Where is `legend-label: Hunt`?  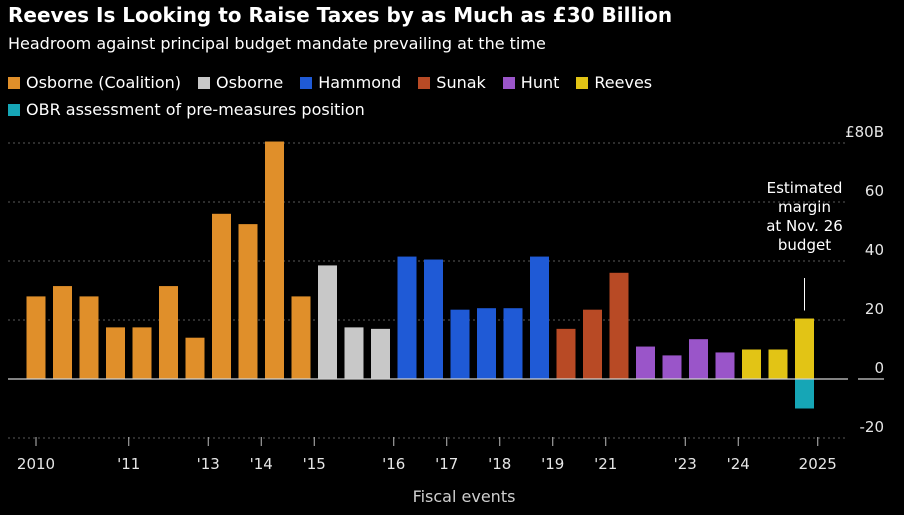
legend-label: Hunt is located at coordinates (540, 82).